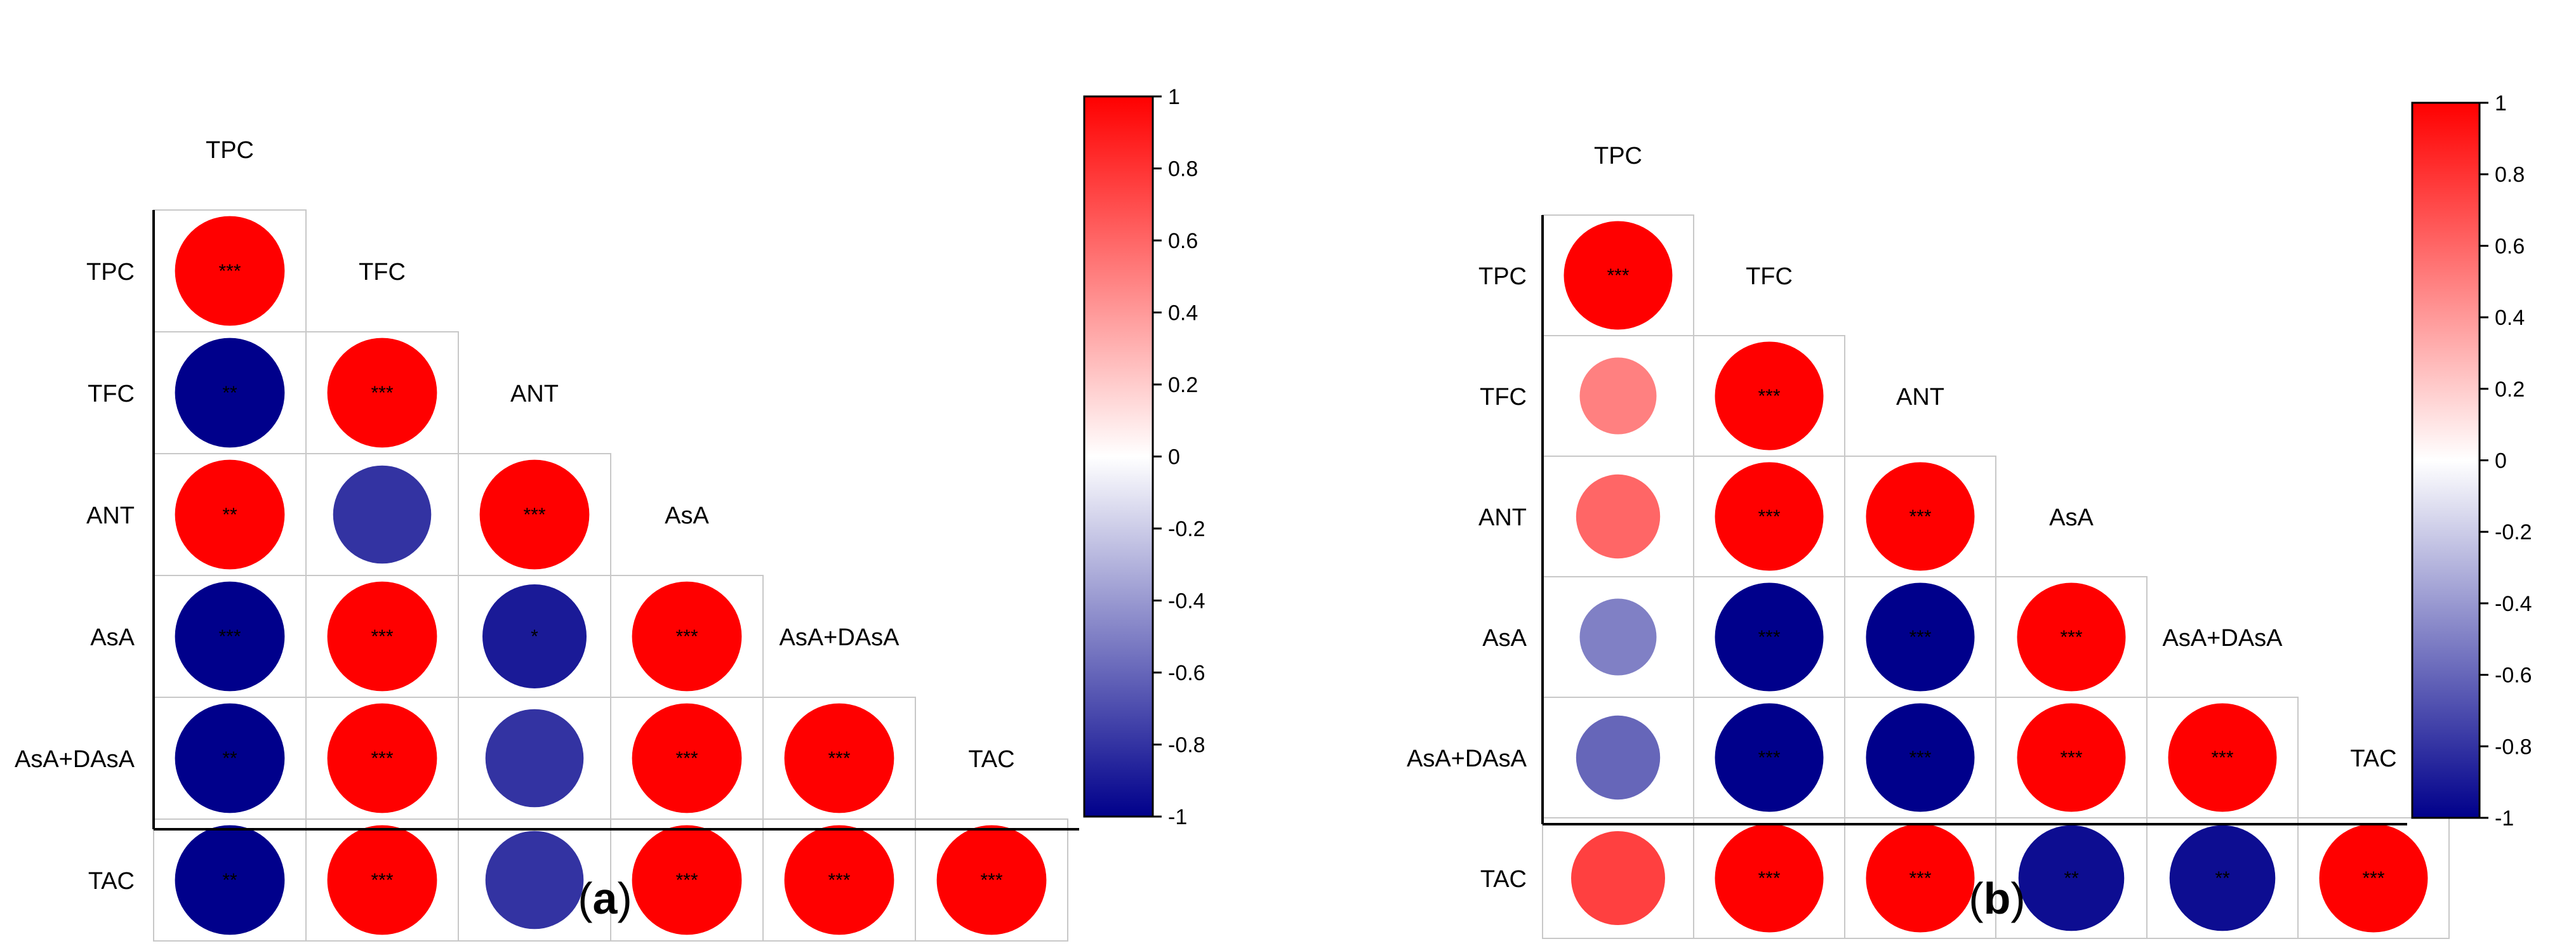 Image resolution: width=2576 pixels, height=946 pixels. I want to click on panel-label: (b), so click(1997, 898).